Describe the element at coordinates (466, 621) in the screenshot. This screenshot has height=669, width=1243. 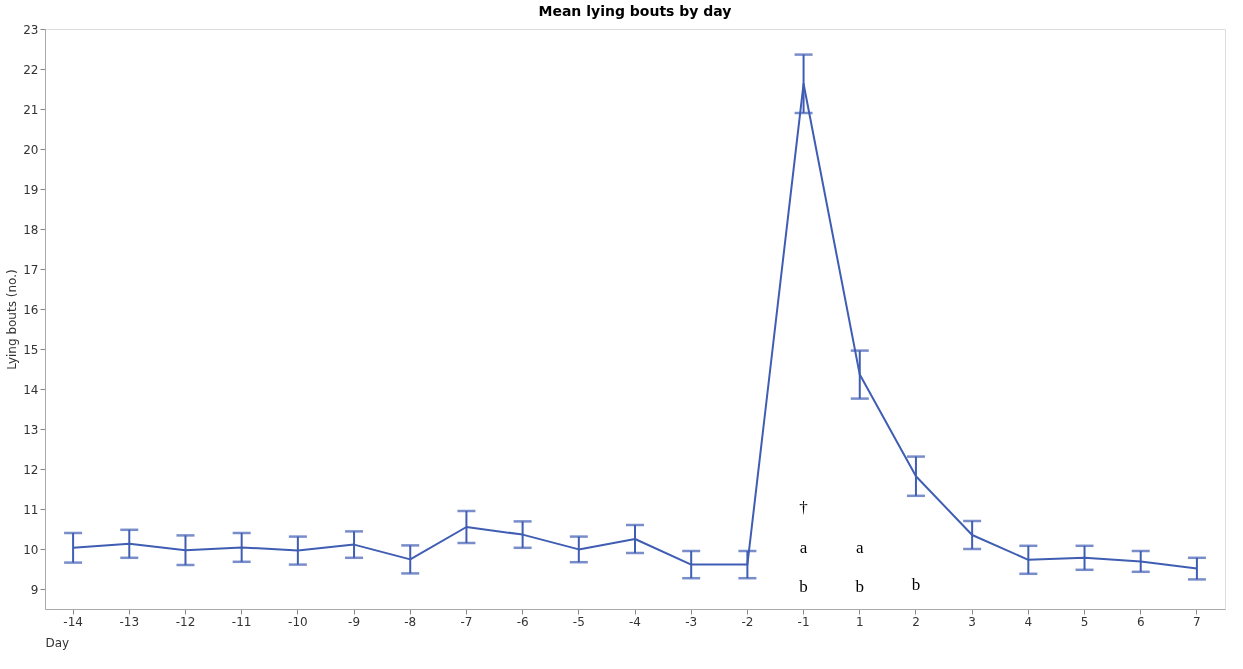
I see `x-tick-label: -7` at that location.